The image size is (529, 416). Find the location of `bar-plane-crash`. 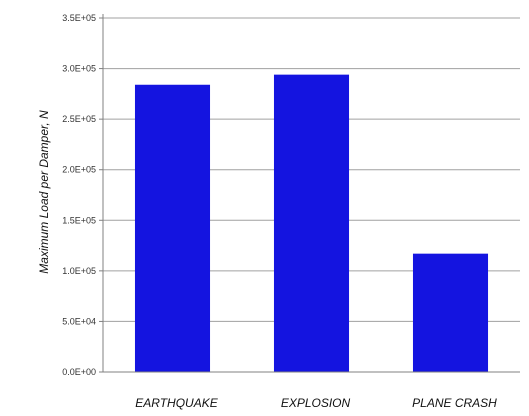

bar-plane-crash is located at coordinates (450, 312).